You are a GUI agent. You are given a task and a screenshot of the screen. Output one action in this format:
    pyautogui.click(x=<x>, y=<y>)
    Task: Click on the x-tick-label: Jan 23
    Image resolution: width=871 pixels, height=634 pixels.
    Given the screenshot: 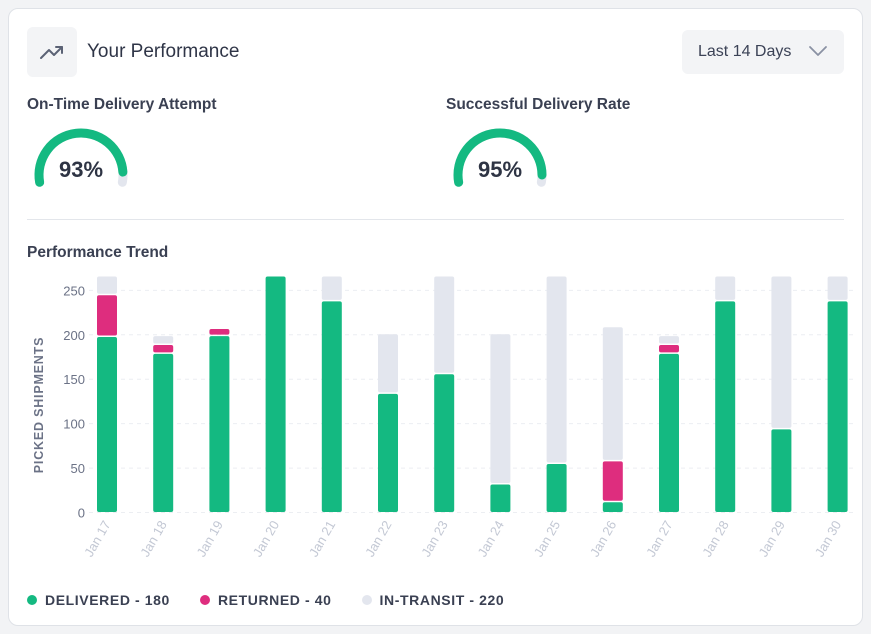 What is the action you would take?
    pyautogui.click(x=434, y=538)
    